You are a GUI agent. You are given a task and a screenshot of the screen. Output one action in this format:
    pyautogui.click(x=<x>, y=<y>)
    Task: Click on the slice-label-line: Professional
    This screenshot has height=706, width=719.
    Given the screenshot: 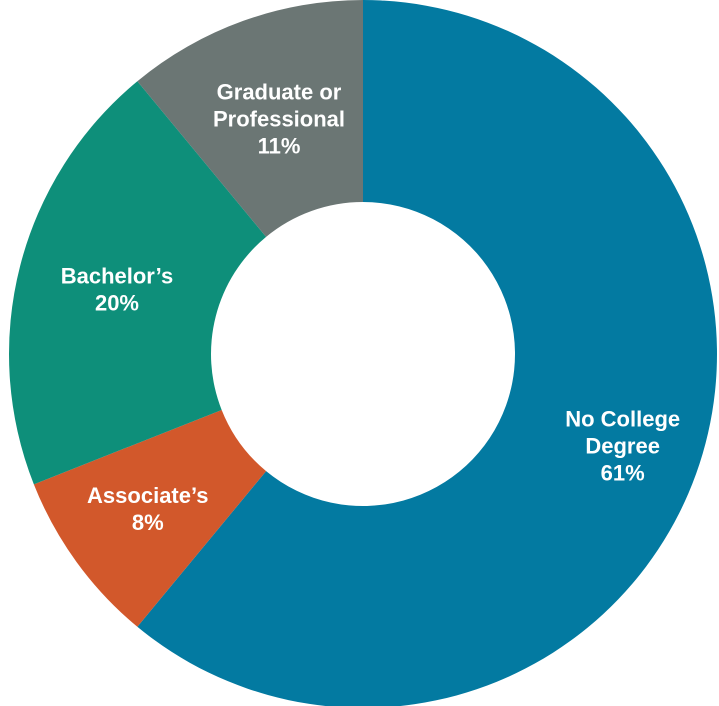 What is the action you would take?
    pyautogui.click(x=279, y=118)
    